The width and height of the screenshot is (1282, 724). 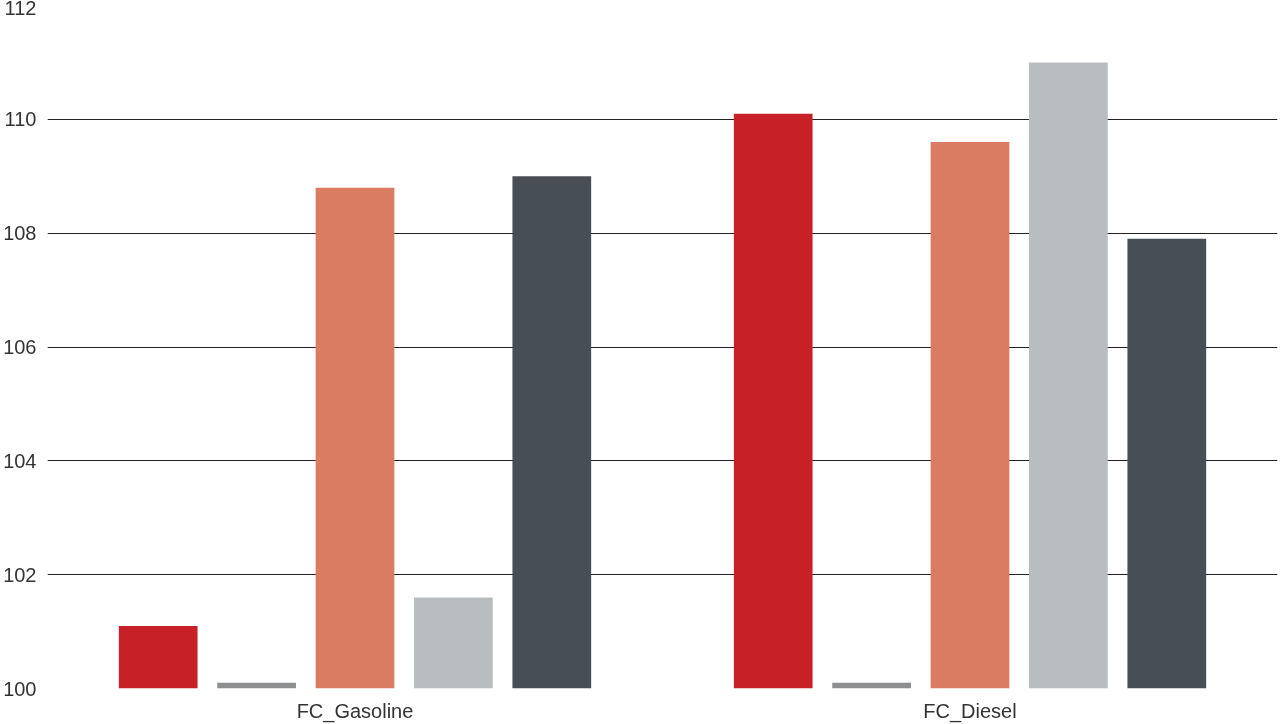 What do you see at coordinates (20, 9) in the screenshot?
I see `y-tick-label: 112` at bounding box center [20, 9].